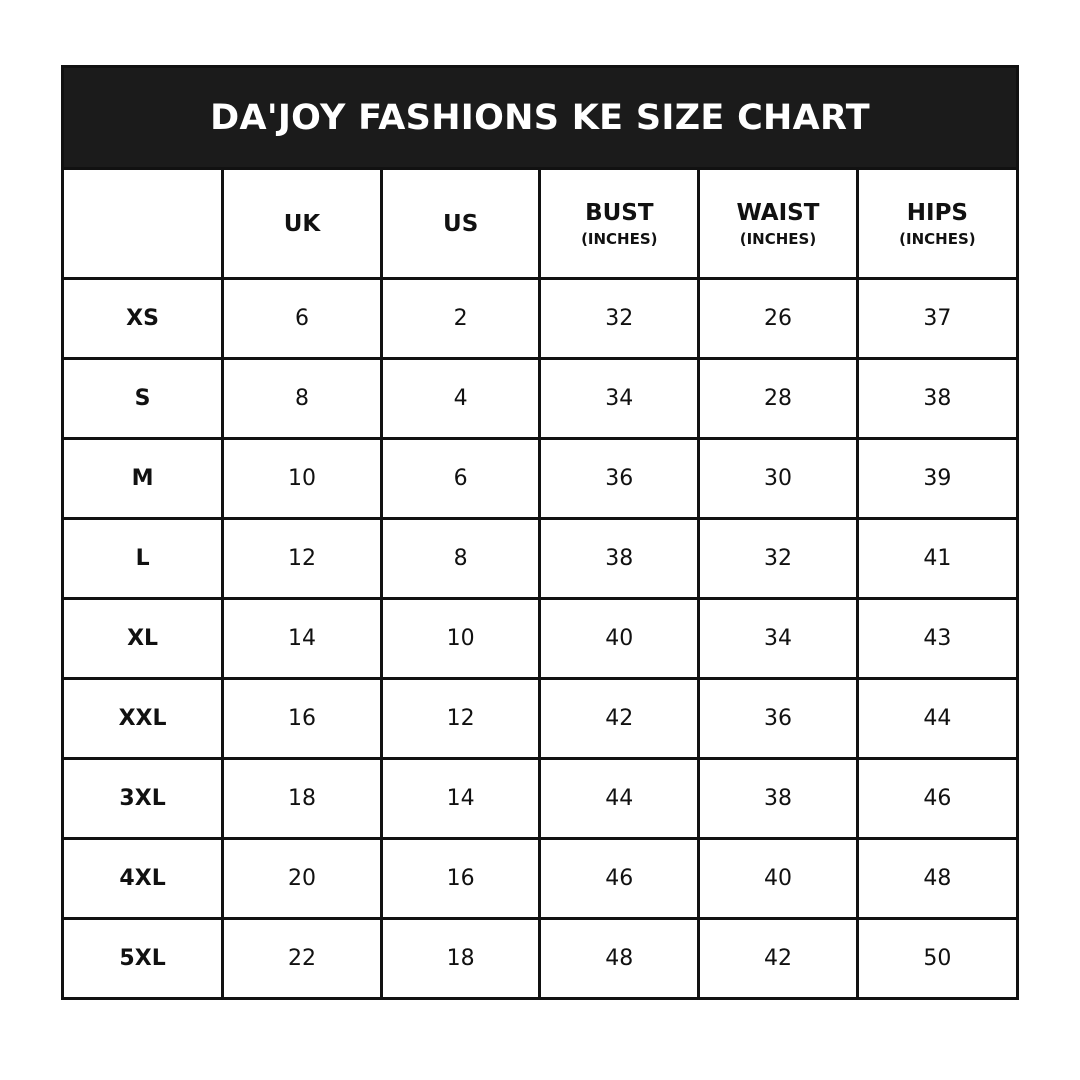 The height and width of the screenshot is (1080, 1080). What do you see at coordinates (460, 718) in the screenshot?
I see `cell-us: 12` at bounding box center [460, 718].